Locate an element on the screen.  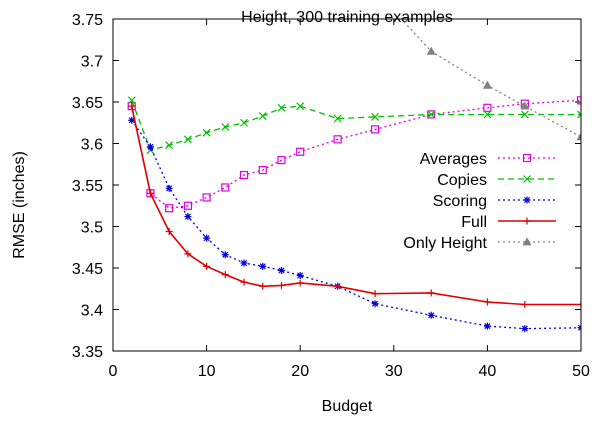
legend-marker-only-height is located at coordinates (527, 241).